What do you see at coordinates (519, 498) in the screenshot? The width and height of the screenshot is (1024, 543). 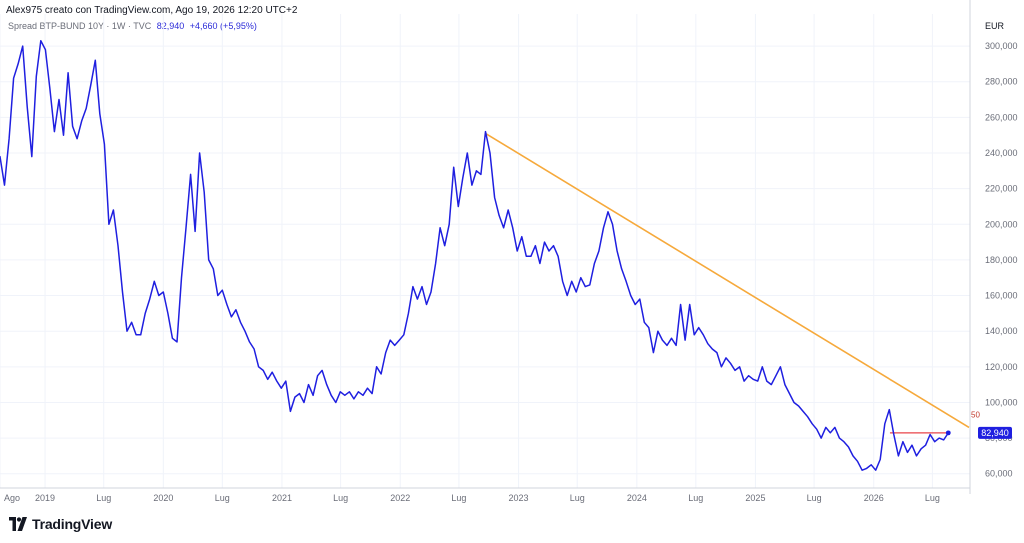 I see `x-tick-label: 2023` at bounding box center [519, 498].